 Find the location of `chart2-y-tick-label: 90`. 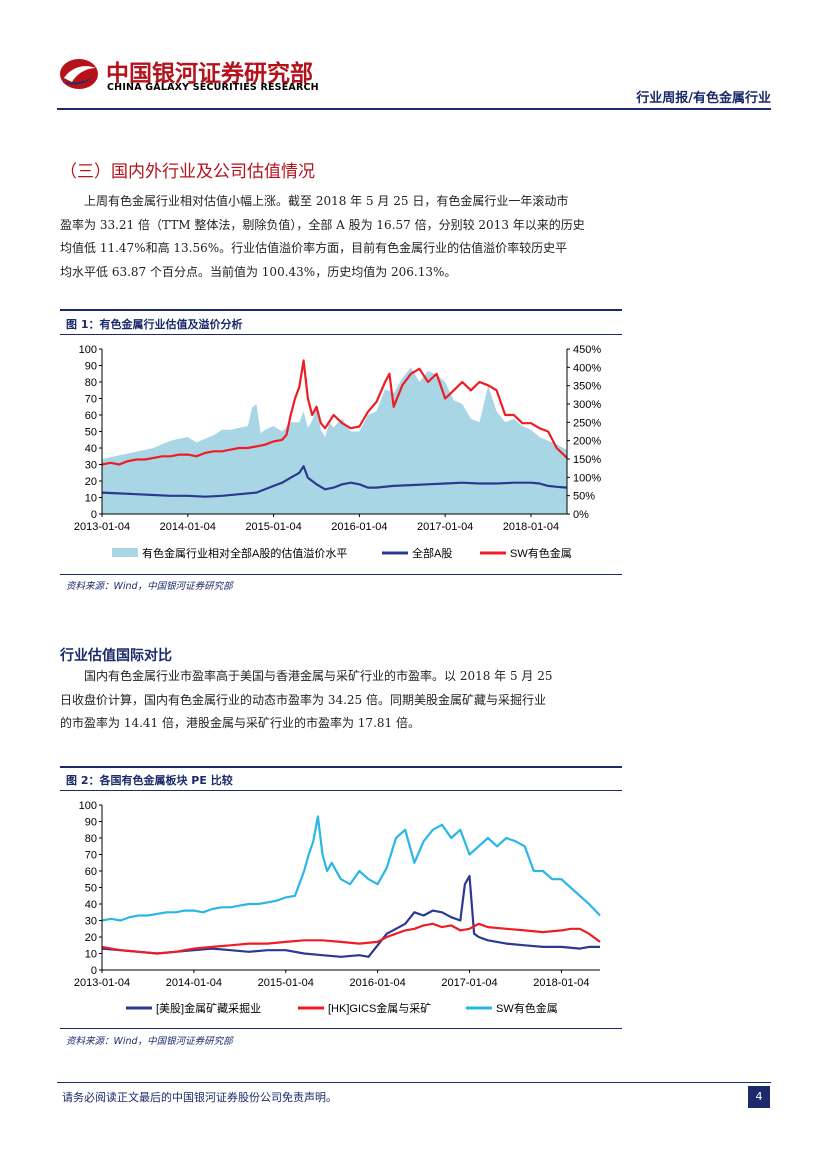

chart2-y-tick-label: 90 is located at coordinates (91, 823).